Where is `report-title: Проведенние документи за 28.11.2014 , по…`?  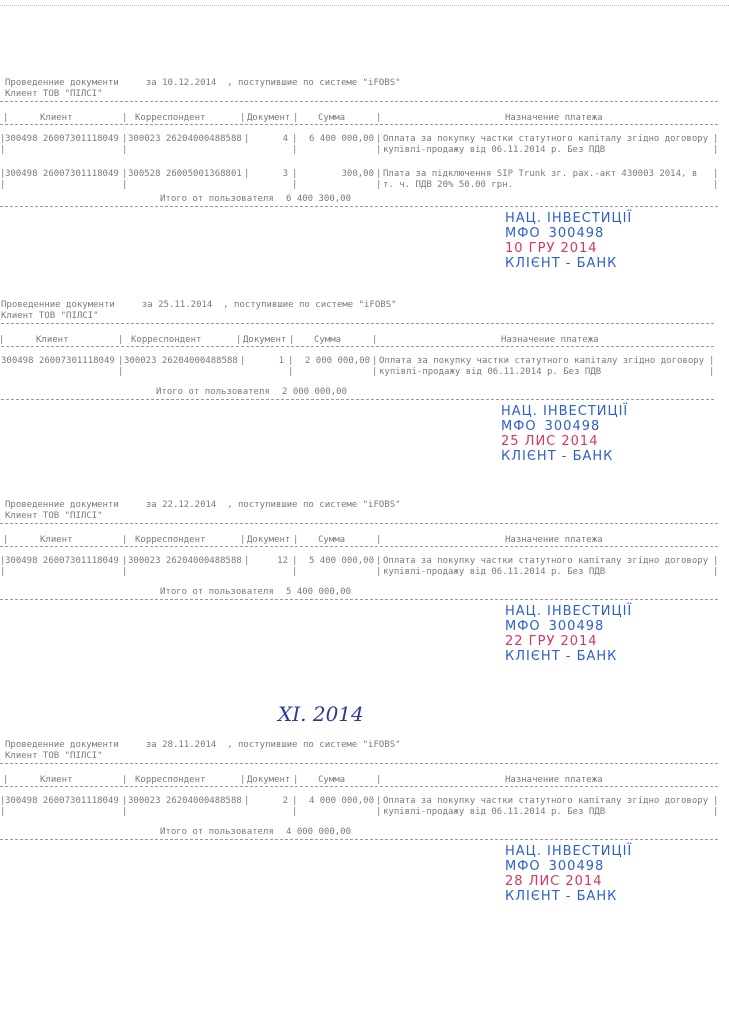 report-title: Проведенние документи за 28.11.2014 , по… is located at coordinates (203, 745).